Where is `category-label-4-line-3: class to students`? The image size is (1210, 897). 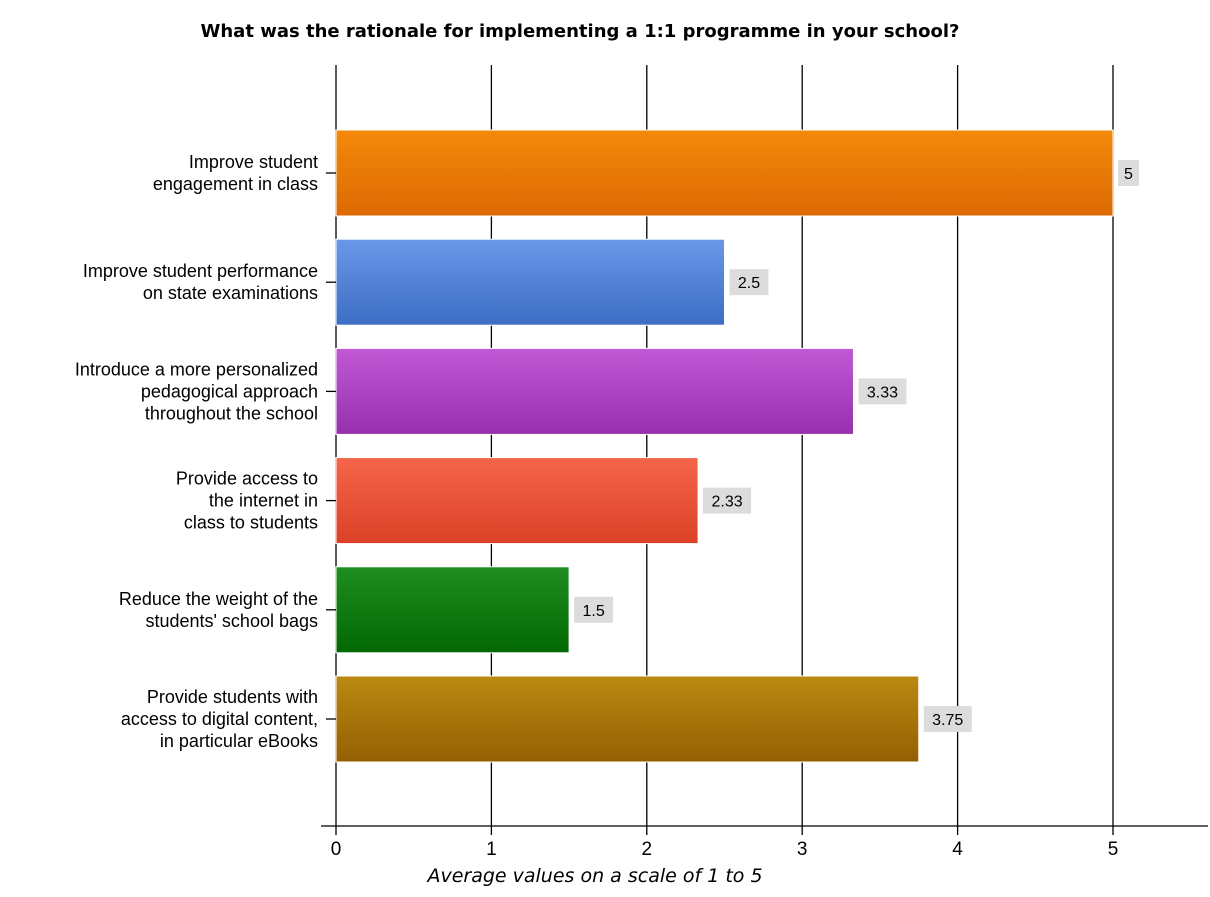 category-label-4-line-3: class to students is located at coordinates (251, 523).